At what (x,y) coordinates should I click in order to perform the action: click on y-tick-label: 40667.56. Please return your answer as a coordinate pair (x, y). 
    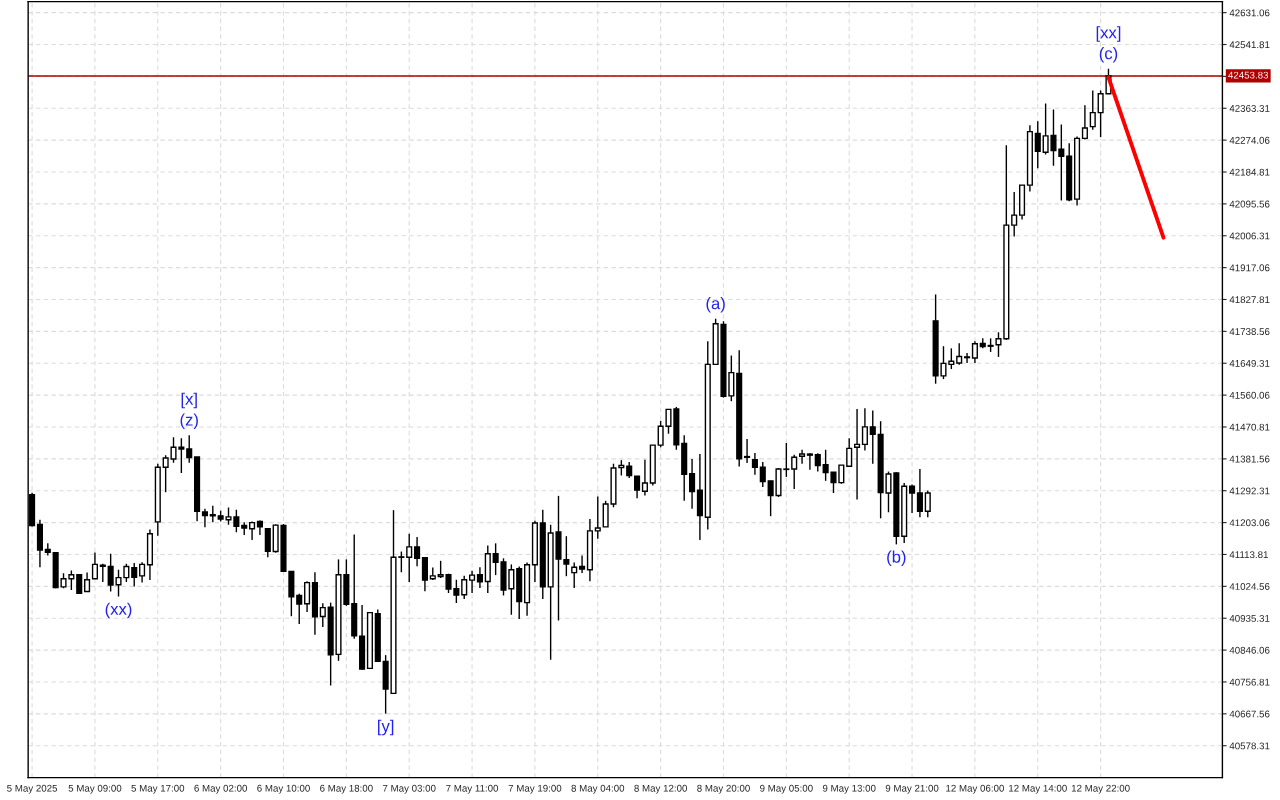
    Looking at the image, I should click on (1249, 714).